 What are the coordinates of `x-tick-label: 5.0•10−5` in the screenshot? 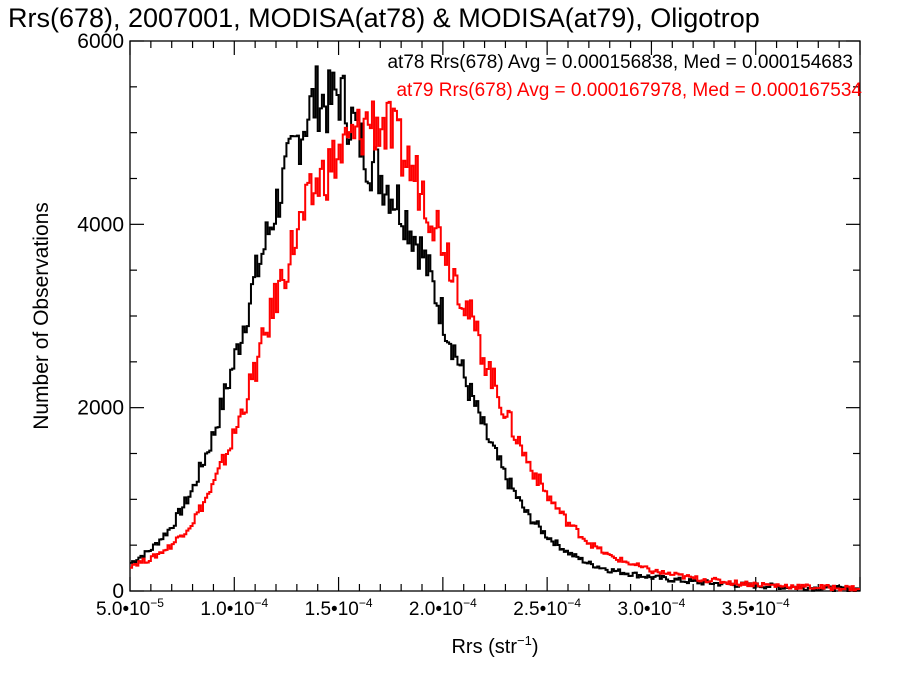 It's located at (130, 608).